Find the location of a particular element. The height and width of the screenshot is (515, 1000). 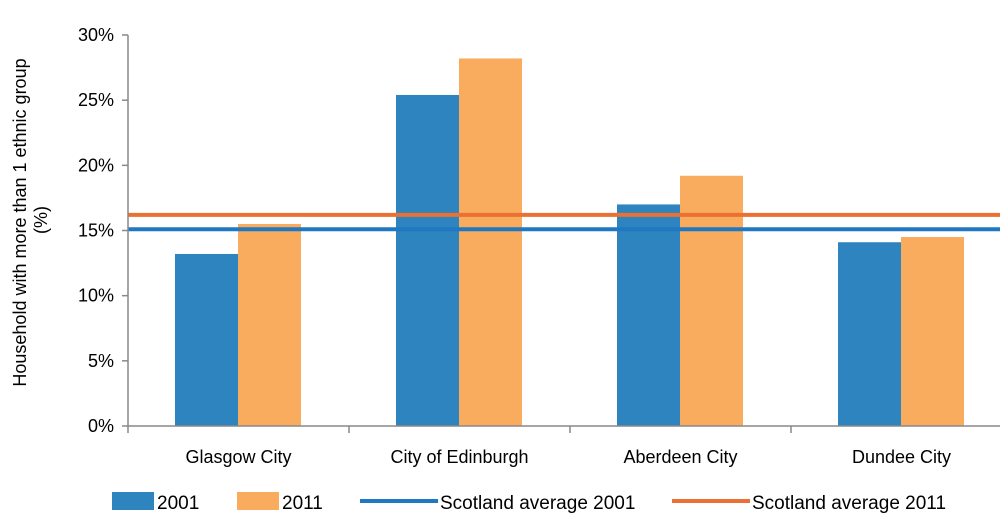

reference-lines is located at coordinates (564, 222).